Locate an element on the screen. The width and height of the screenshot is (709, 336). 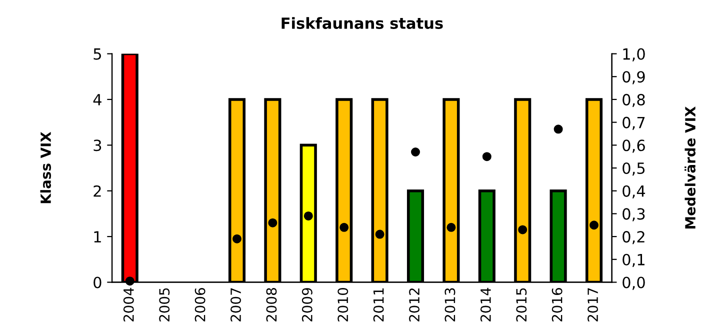
y-tick-label: 1 is located at coordinates (97, 236).